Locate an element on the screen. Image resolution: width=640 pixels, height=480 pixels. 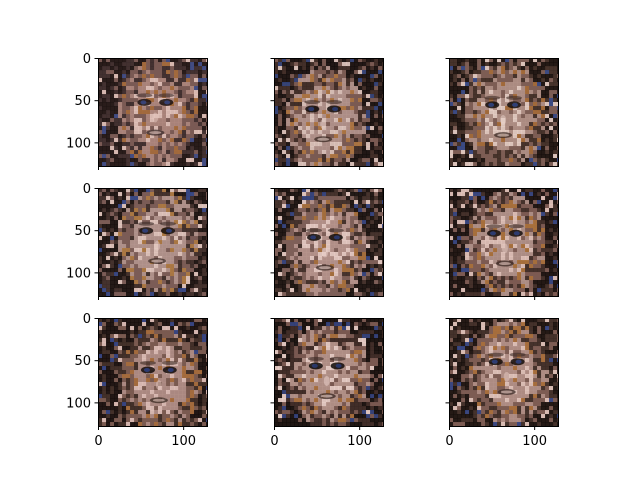
subplot-r1-c2 is located at coordinates (327, 114).